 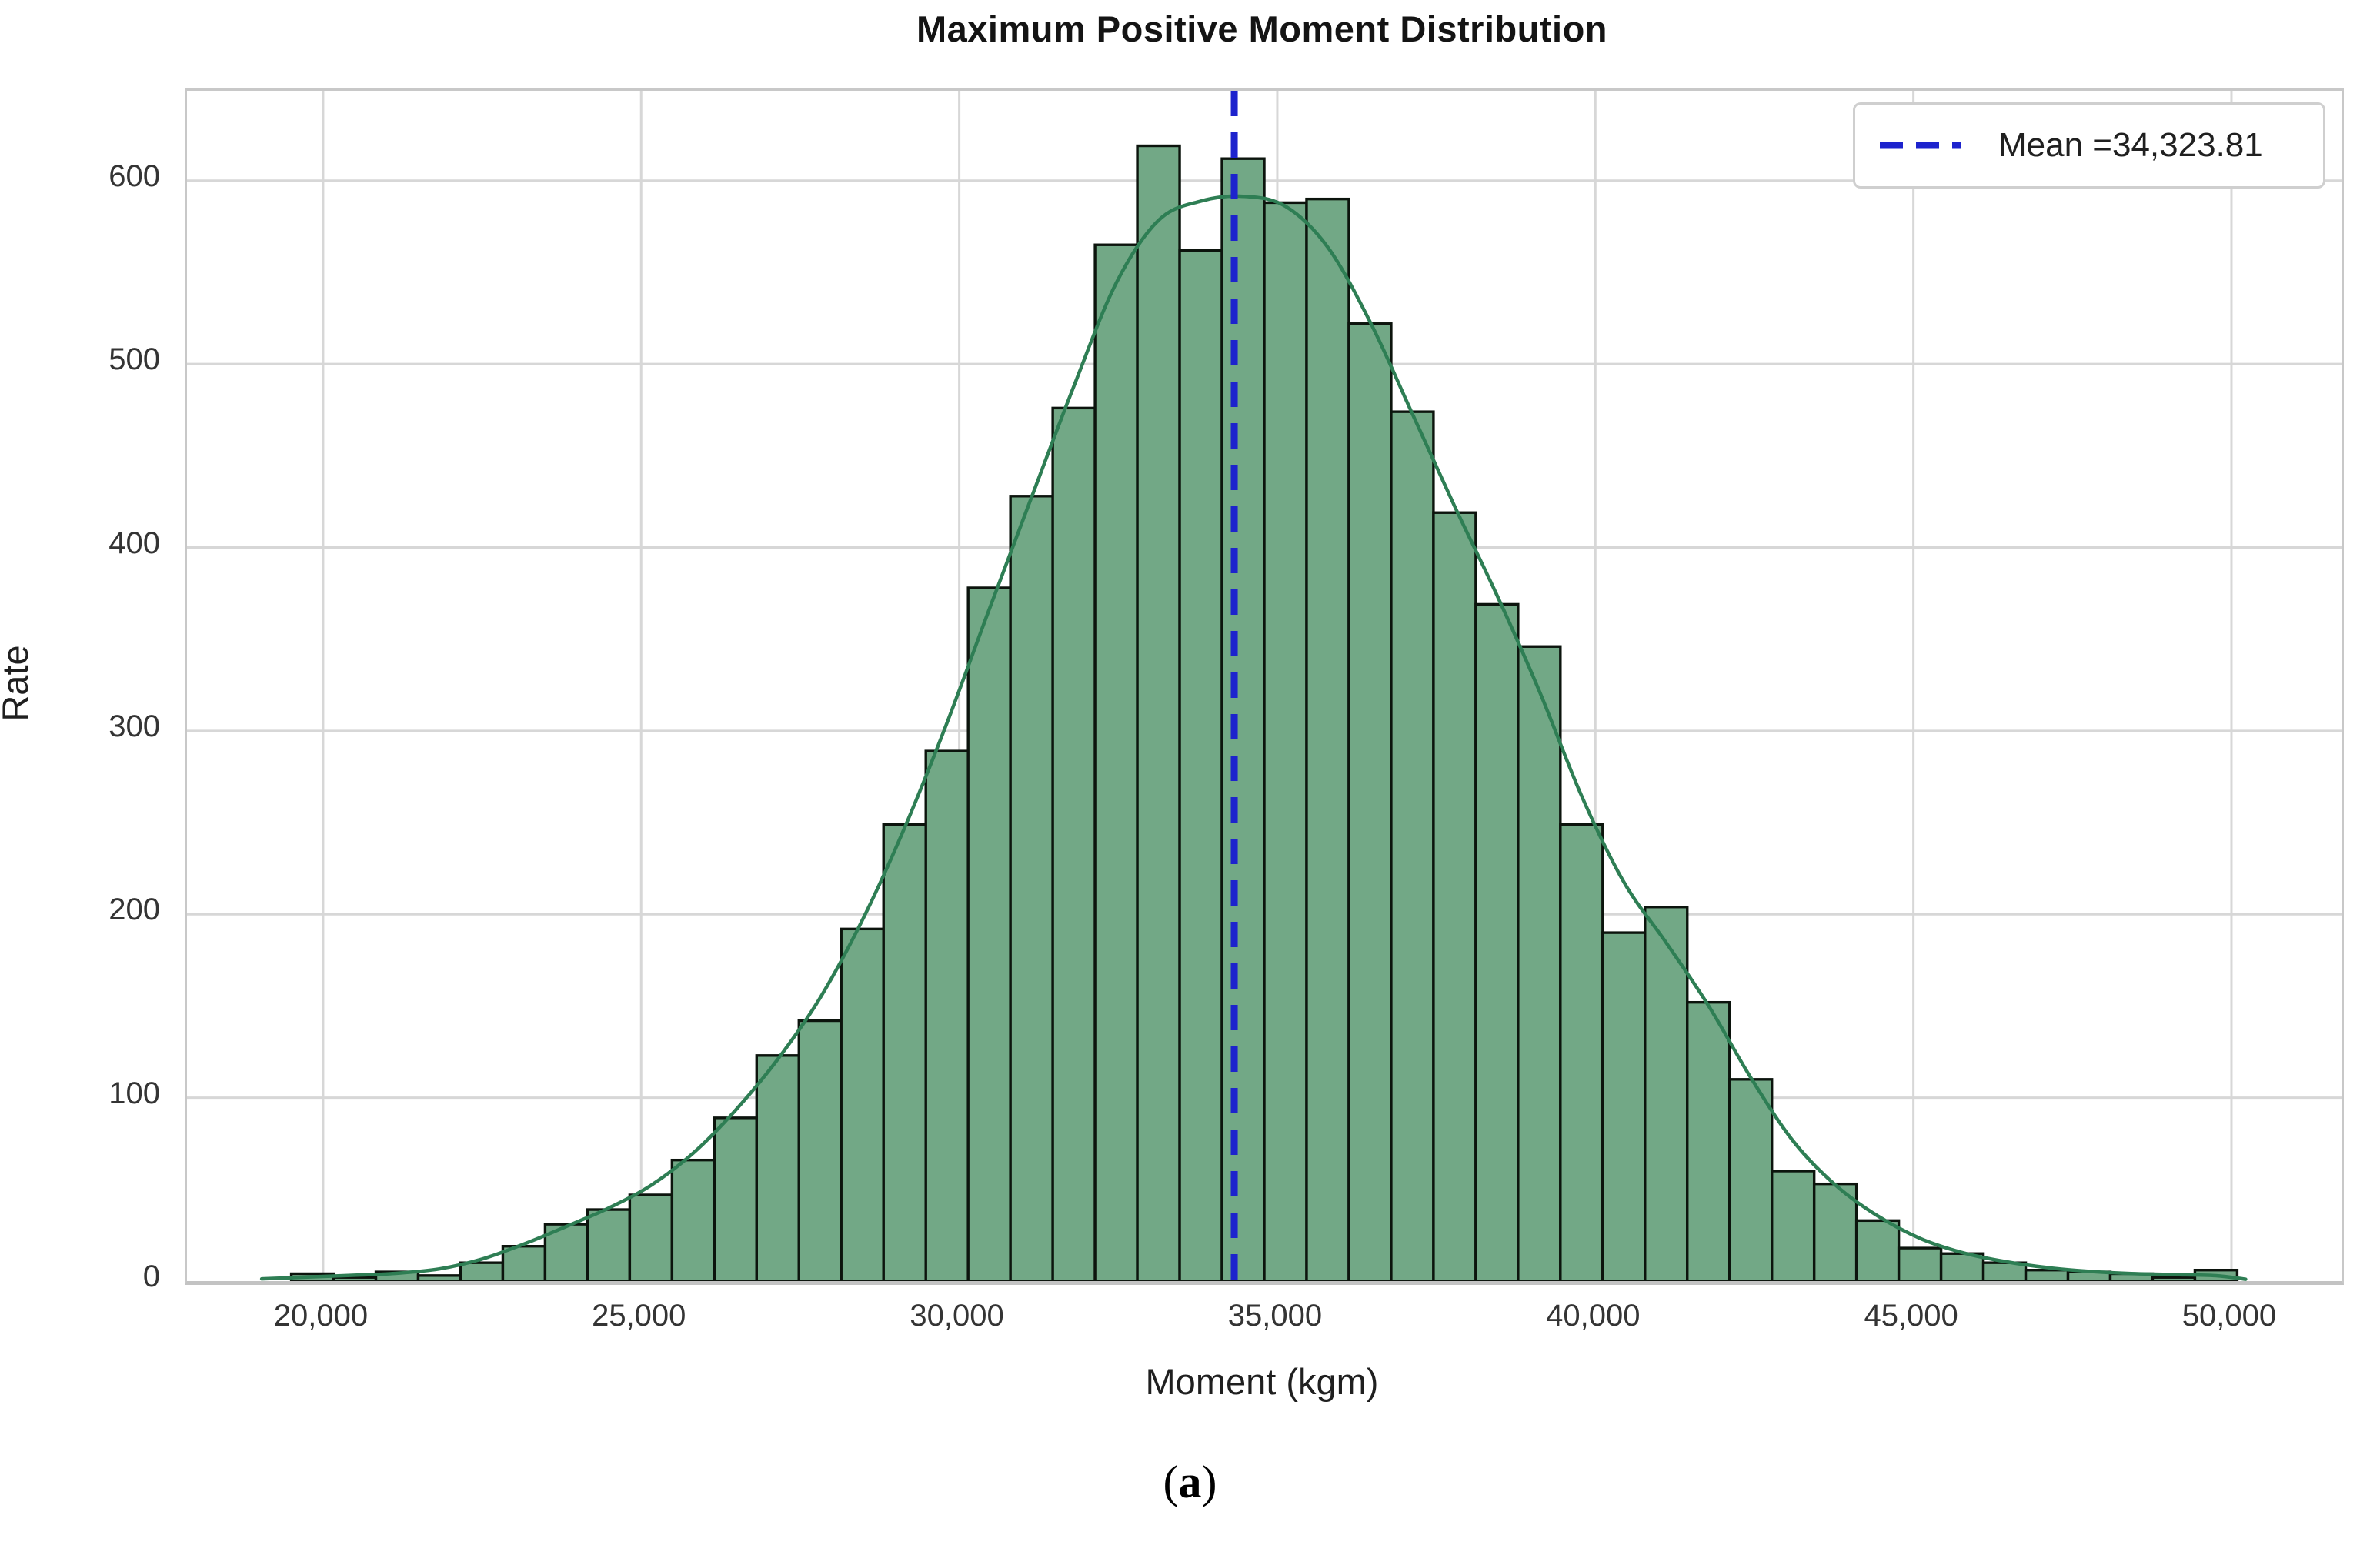 I want to click on y-tick-label: 500, so click(x=134, y=359).